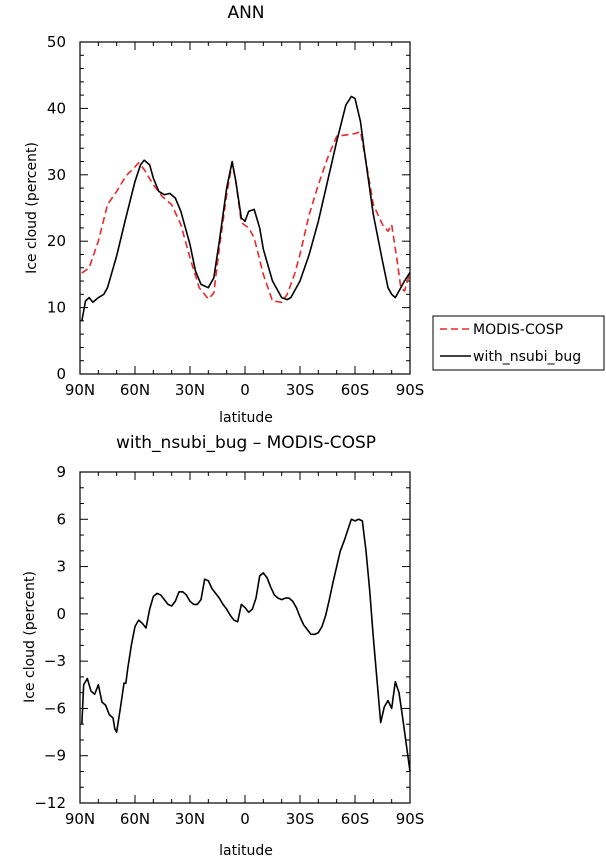 Image resolution: width=606 pixels, height=862 pixels. What do you see at coordinates (61, 567) in the screenshot?
I see `y-tick-label: 3` at bounding box center [61, 567].